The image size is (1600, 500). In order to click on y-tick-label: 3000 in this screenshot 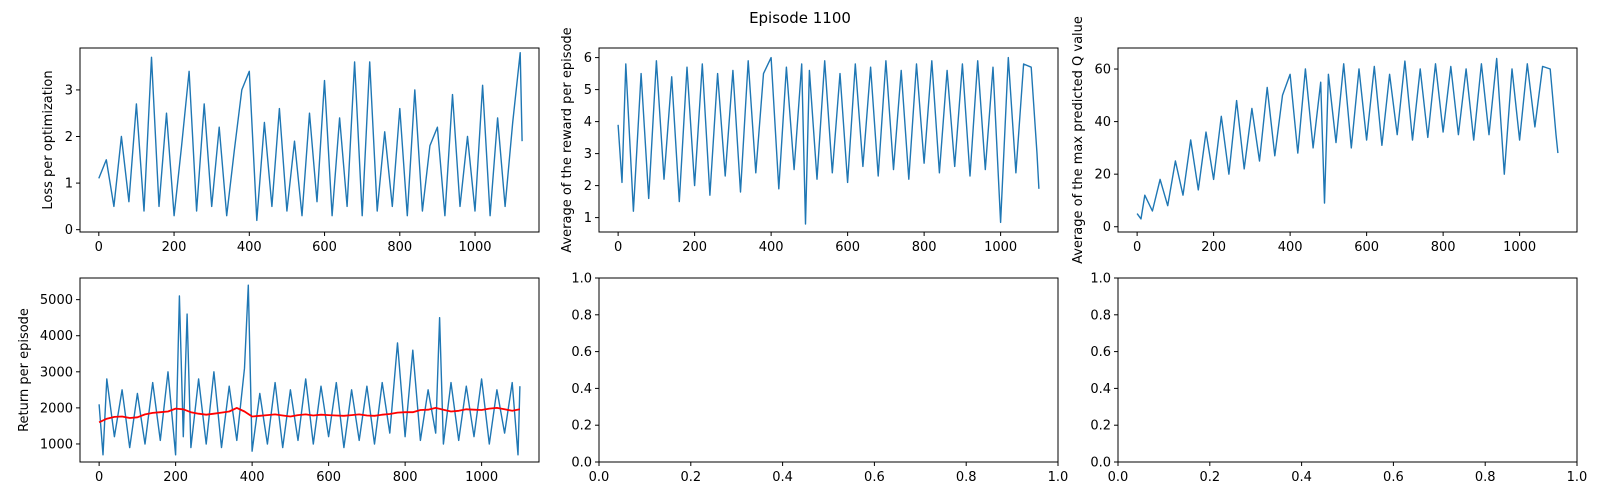, I will do `click(56, 372)`.